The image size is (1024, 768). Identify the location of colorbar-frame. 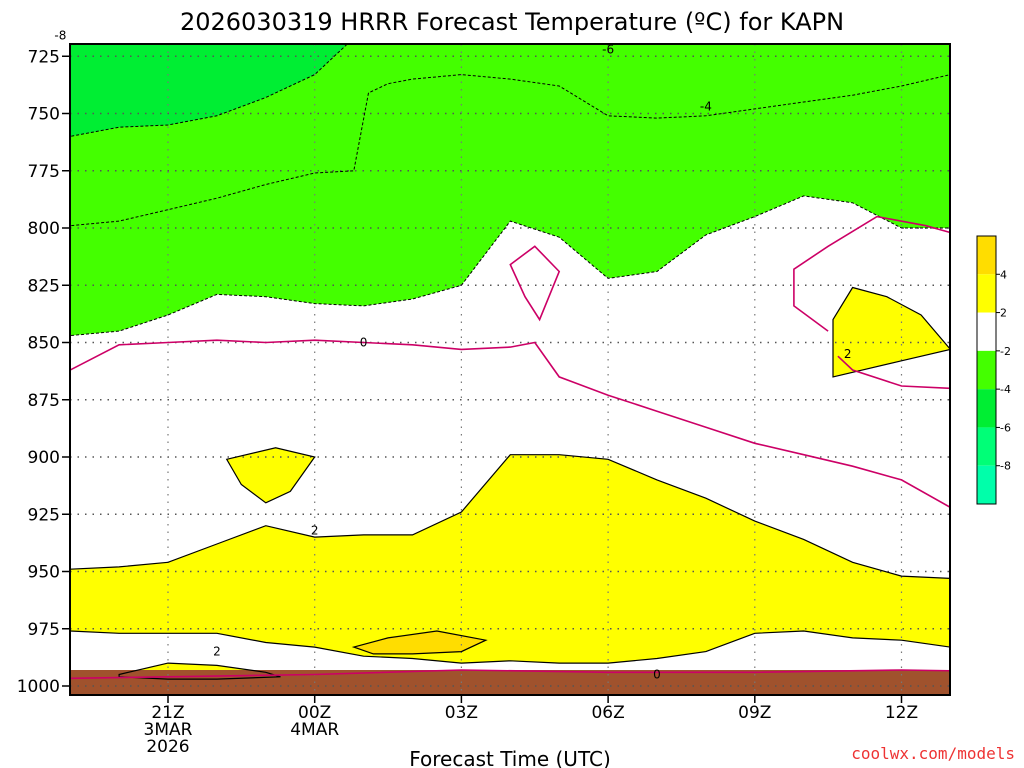
(986, 370).